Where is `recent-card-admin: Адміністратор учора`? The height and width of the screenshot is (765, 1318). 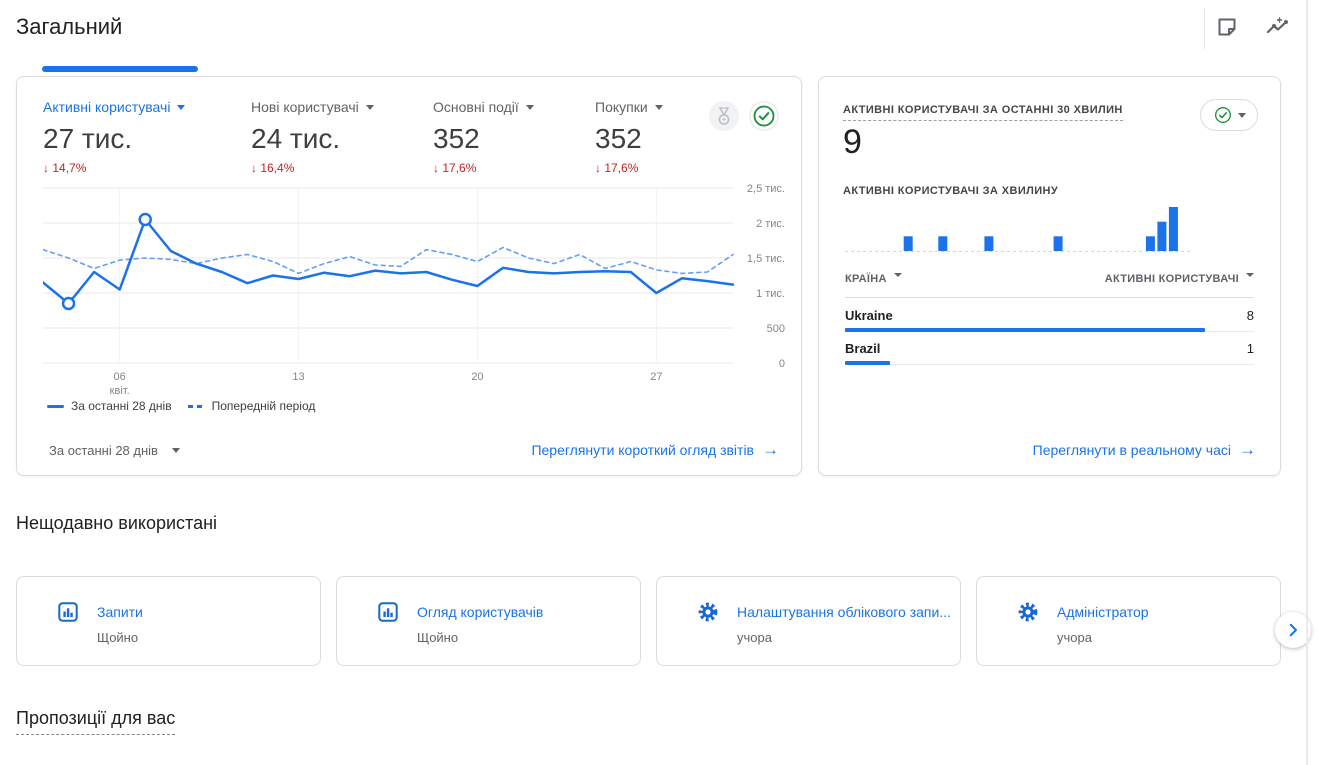 recent-card-admin: Адміністратор учора is located at coordinates (1128, 621).